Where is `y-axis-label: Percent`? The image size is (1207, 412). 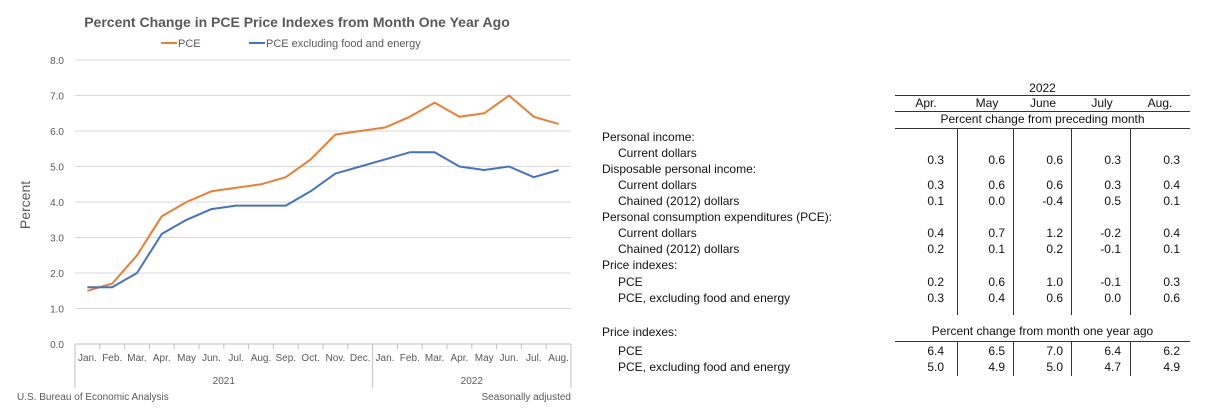 y-axis-label: Percent is located at coordinates (25, 205).